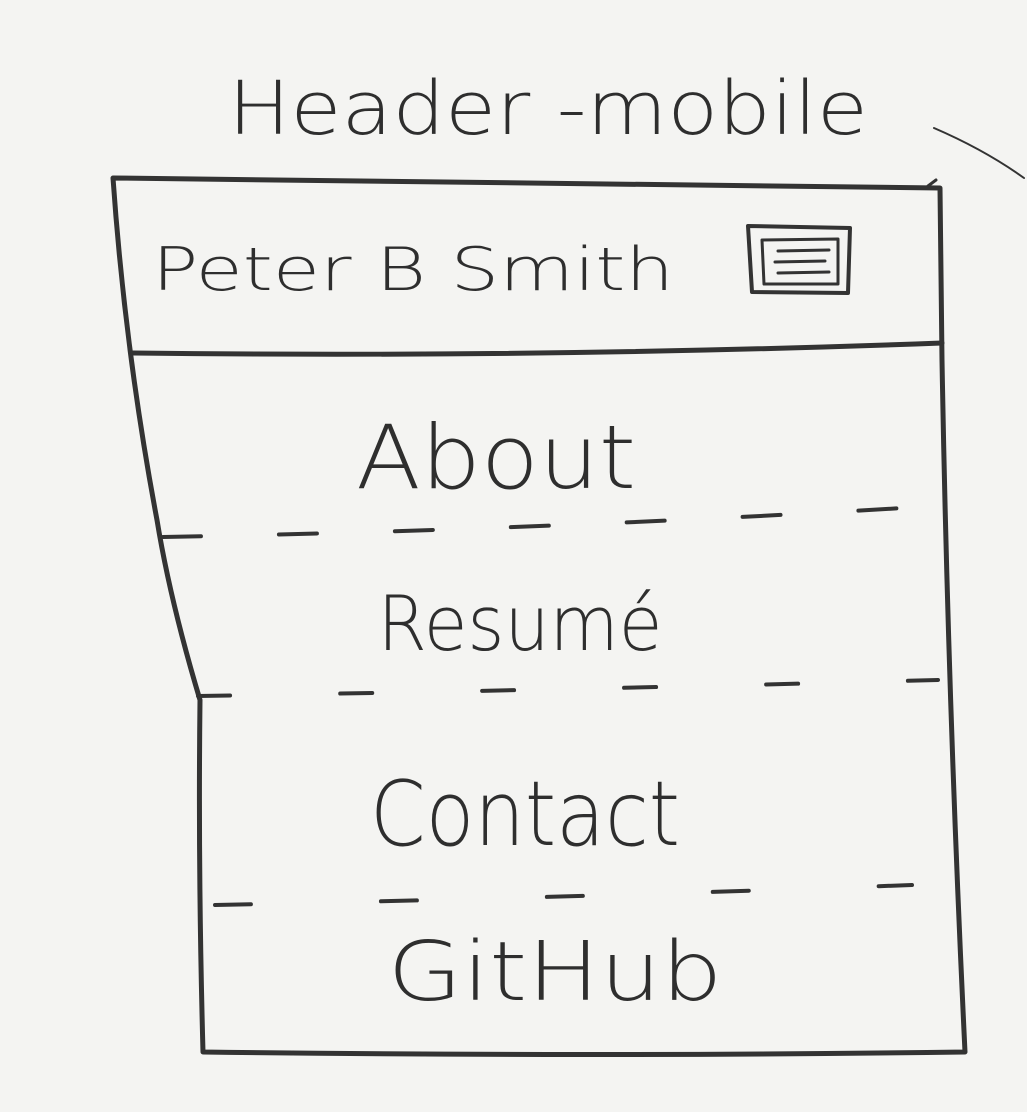 This screenshot has width=1027, height=1112. I want to click on hamburger-menu-icon, so click(799, 259).